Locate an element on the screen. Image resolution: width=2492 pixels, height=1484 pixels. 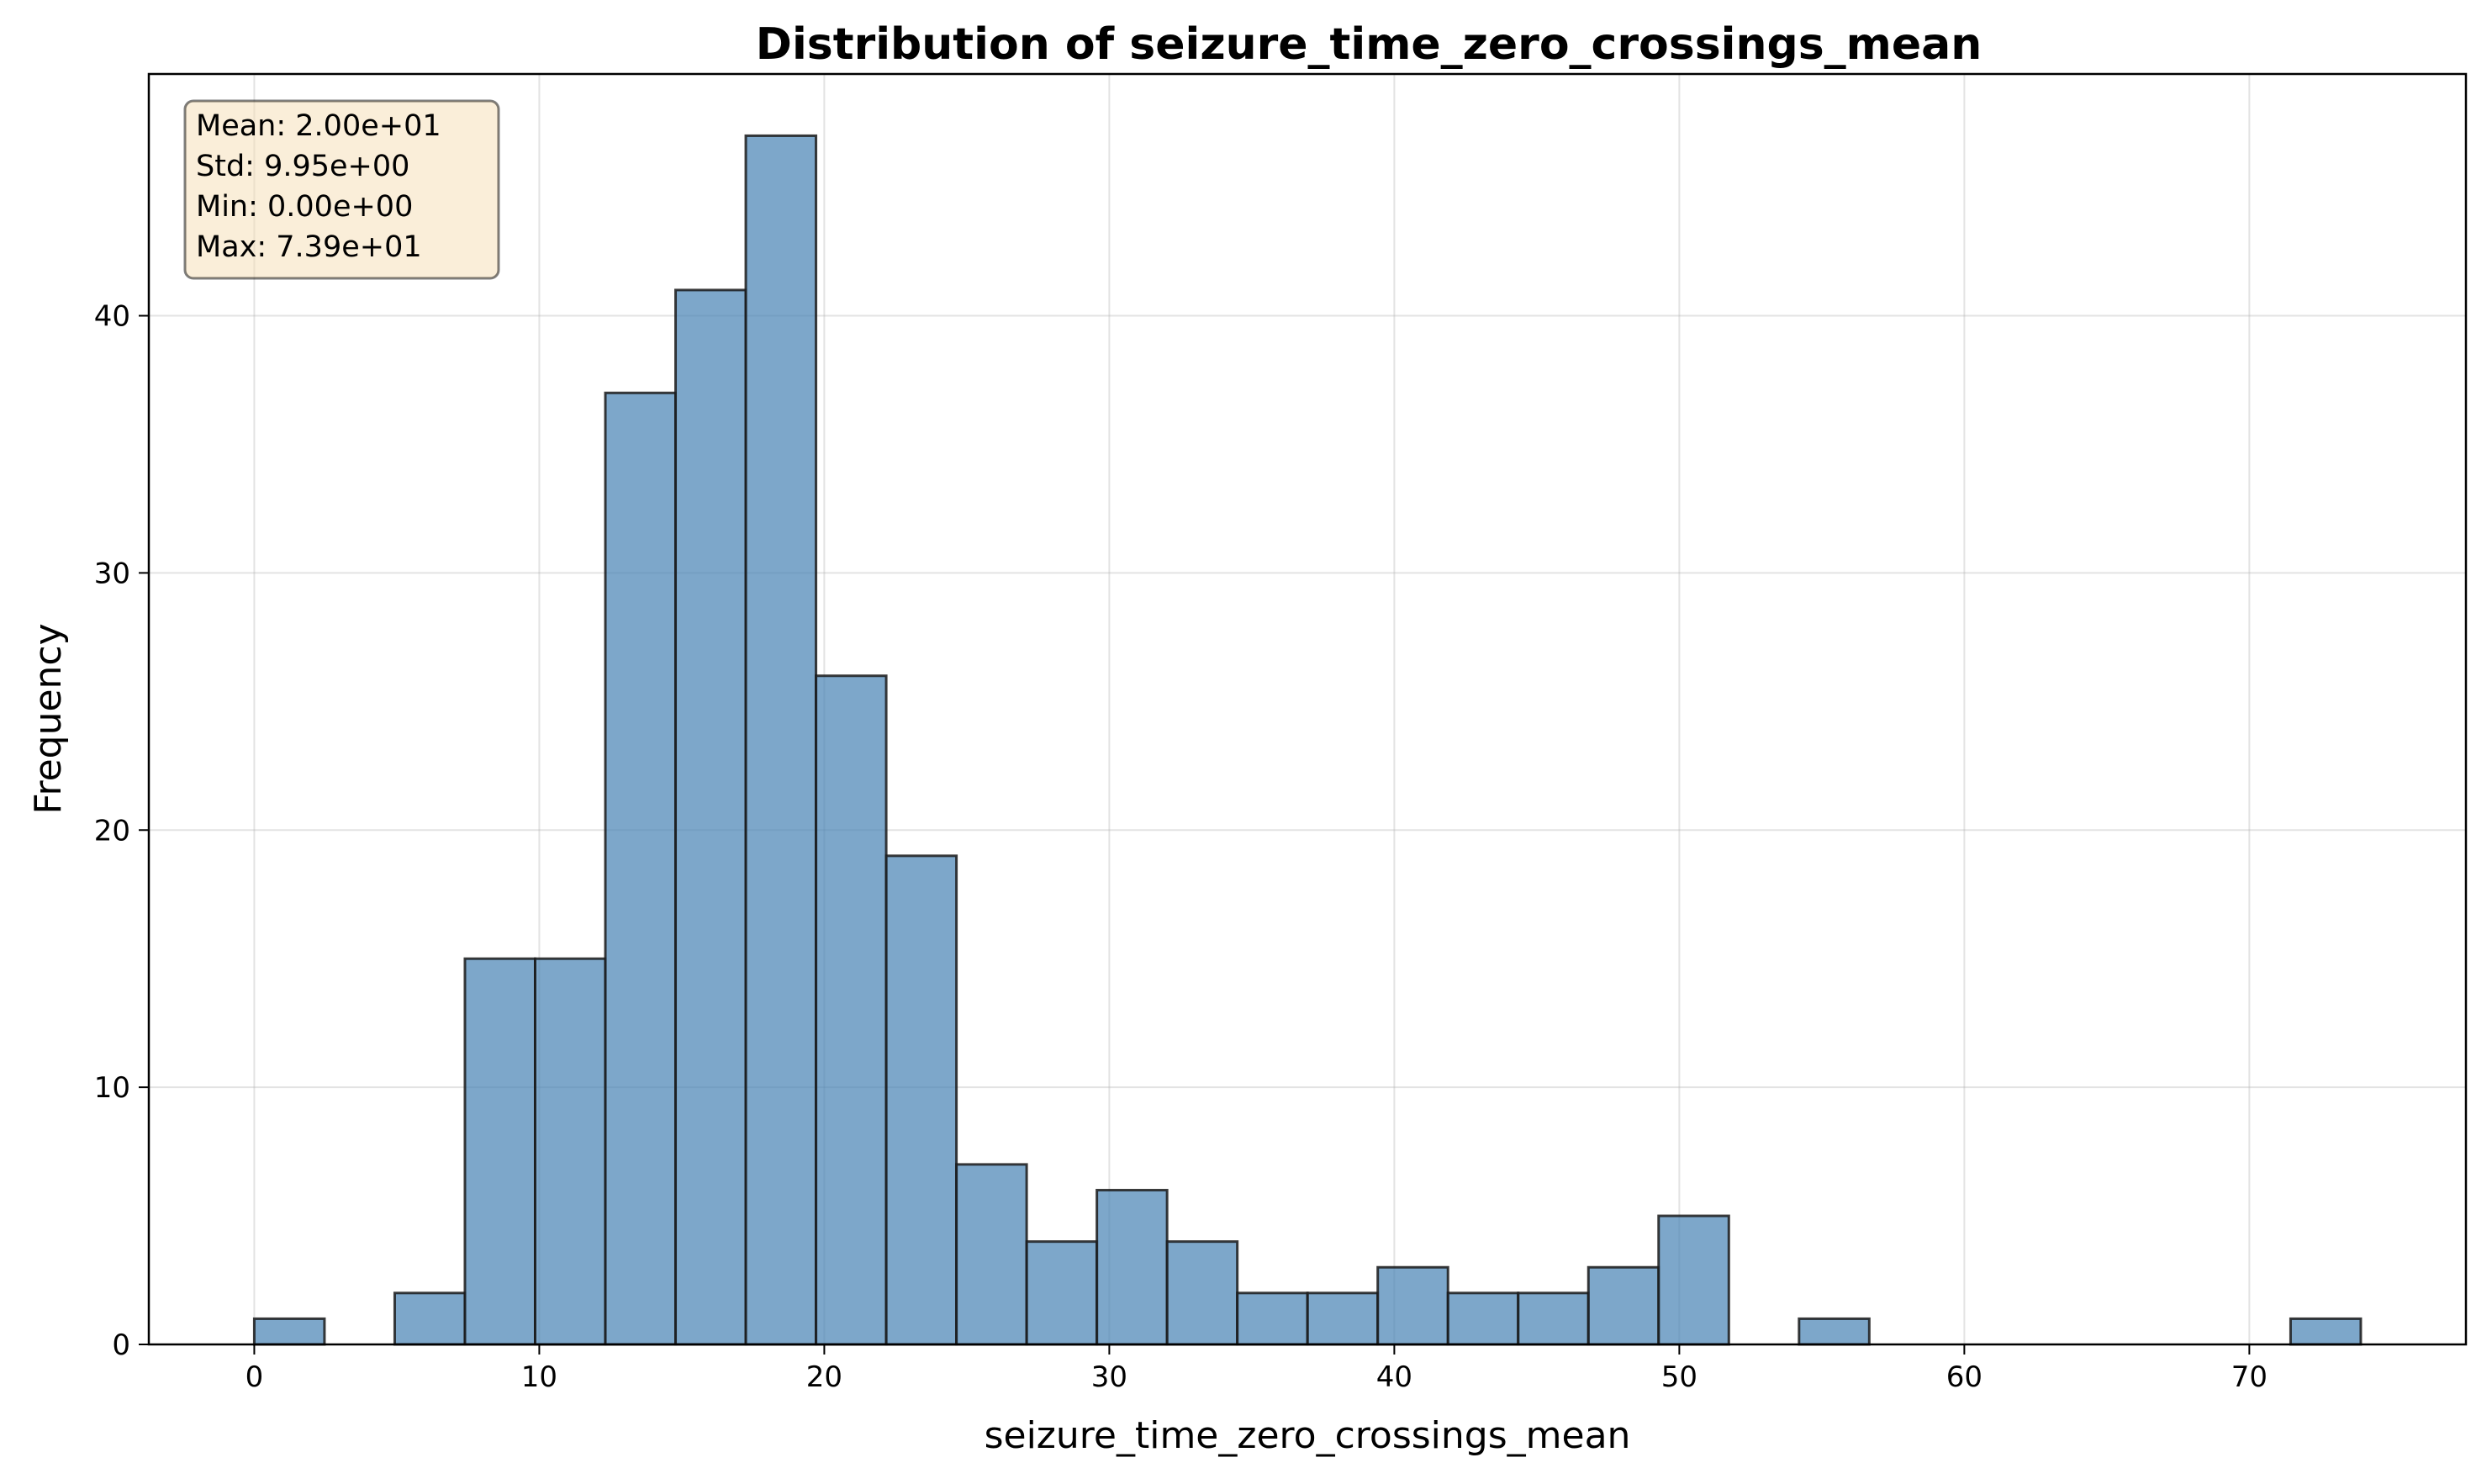
stats-box-background is located at coordinates (341, 189).